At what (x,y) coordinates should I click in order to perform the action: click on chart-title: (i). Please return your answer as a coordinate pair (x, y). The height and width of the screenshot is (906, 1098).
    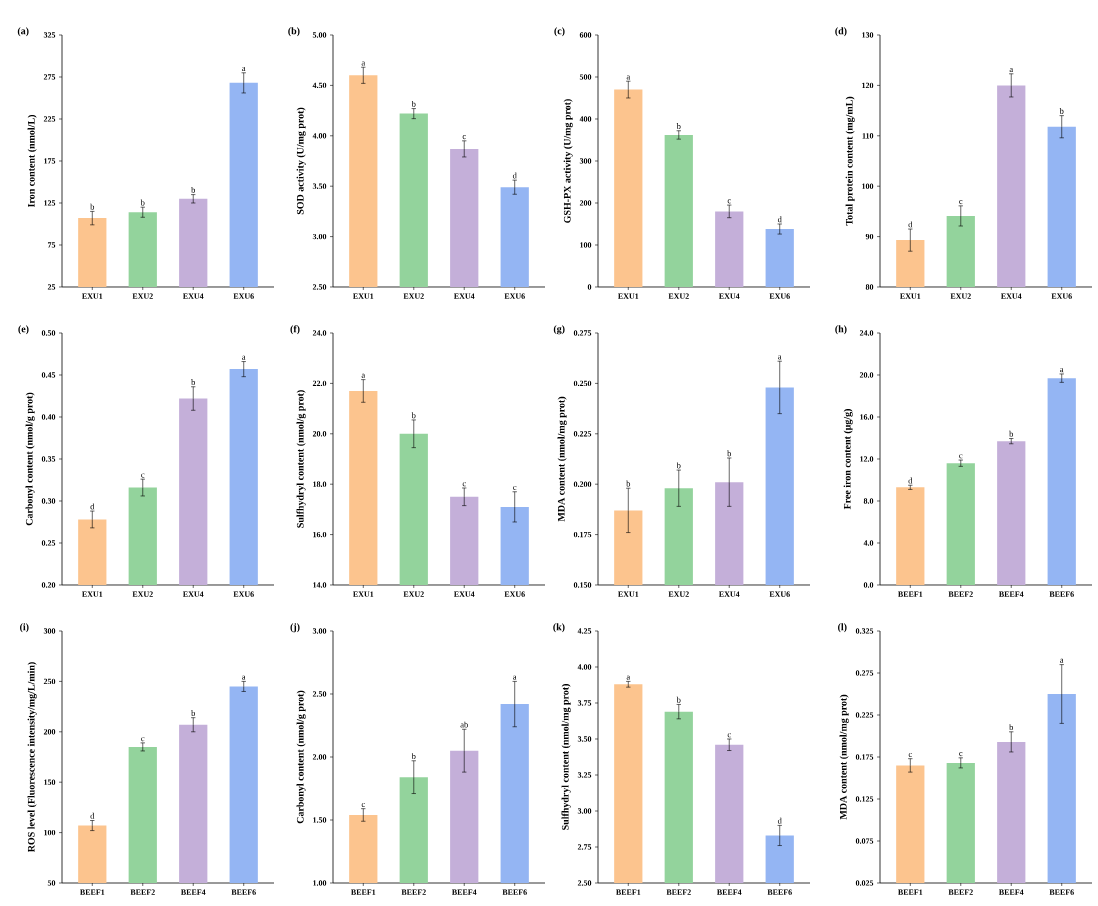
    Looking at the image, I should click on (24, 628).